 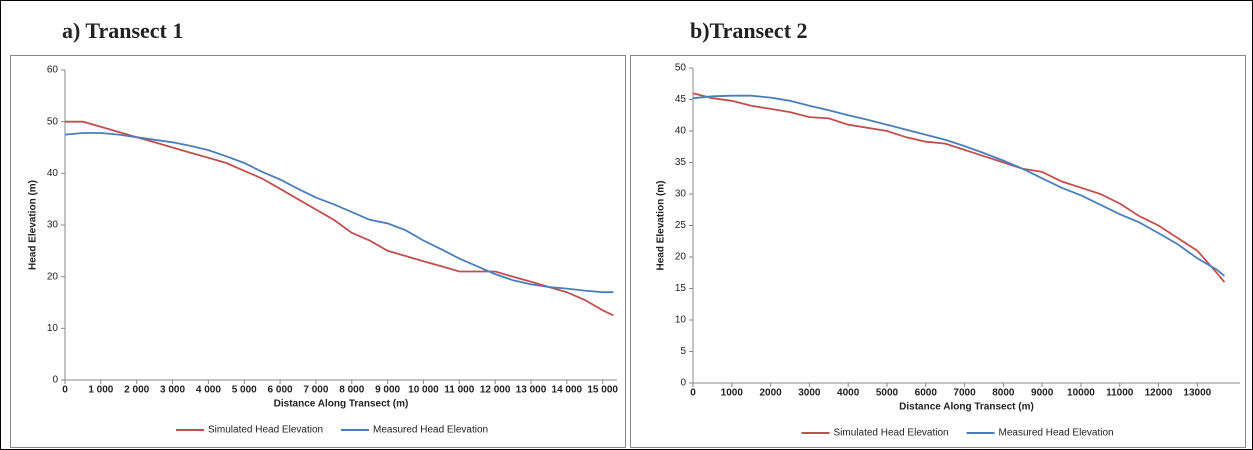 I want to click on x-tick-label: 6000, so click(x=926, y=393).